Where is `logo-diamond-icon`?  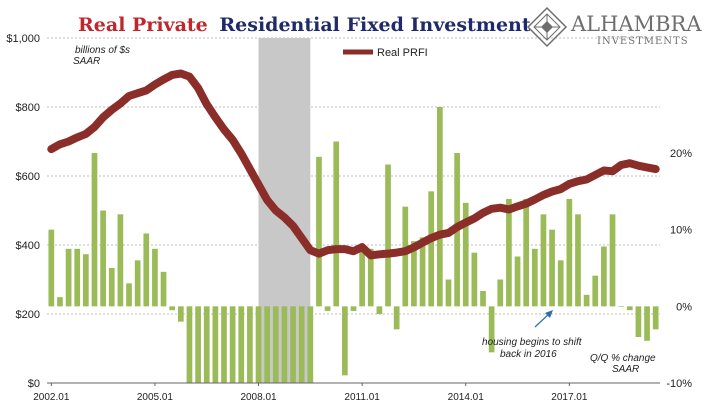
logo-diamond-icon is located at coordinates (547, 27).